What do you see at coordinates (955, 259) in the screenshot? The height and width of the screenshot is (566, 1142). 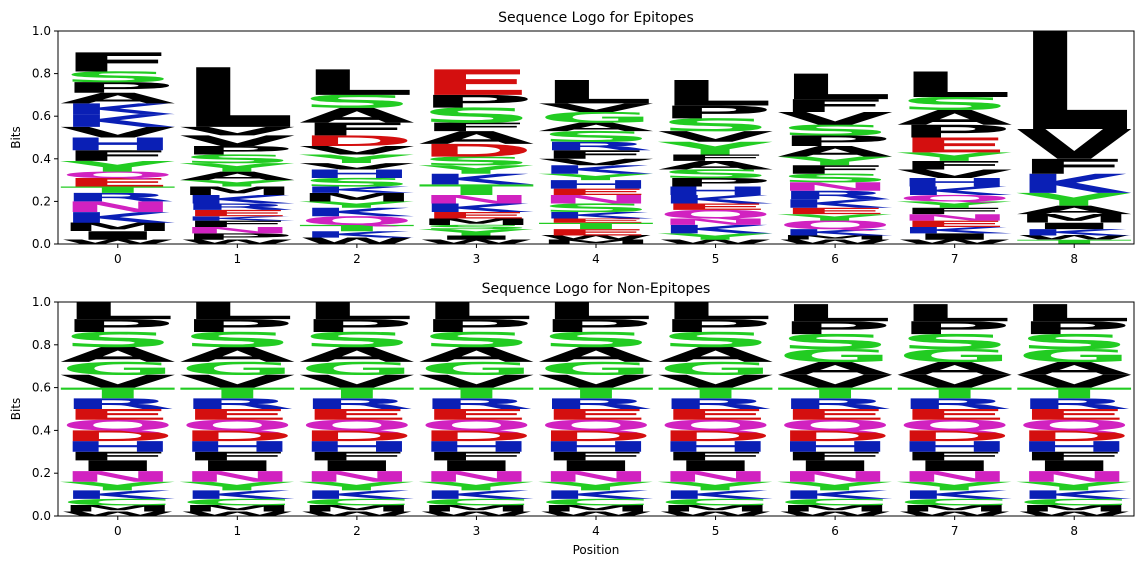 I see `x-tick-label: 7` at bounding box center [955, 259].